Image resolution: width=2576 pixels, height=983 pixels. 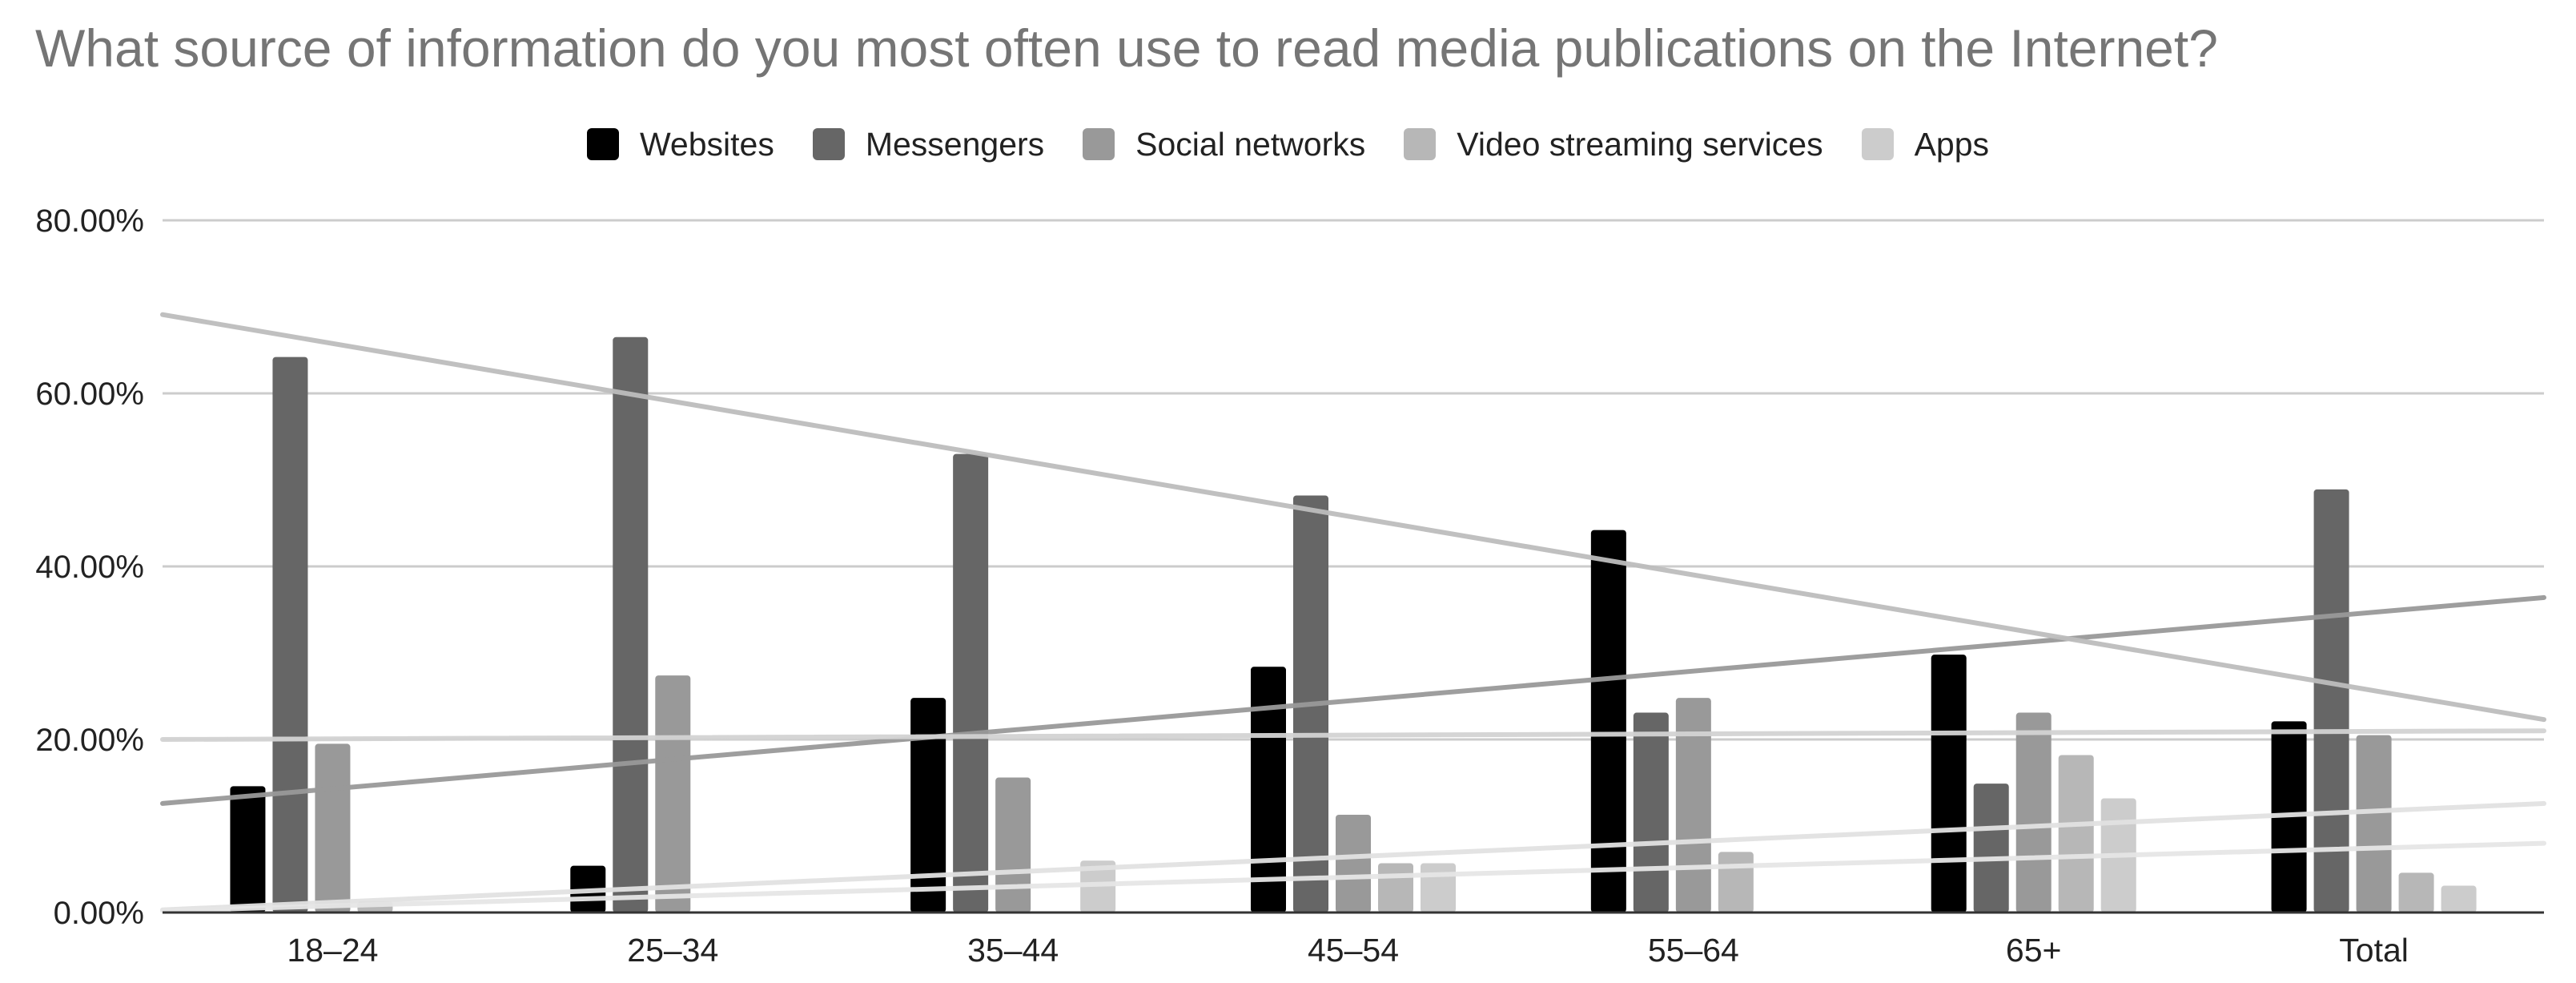 I want to click on x-tick-label: 18–24, so click(x=332, y=950).